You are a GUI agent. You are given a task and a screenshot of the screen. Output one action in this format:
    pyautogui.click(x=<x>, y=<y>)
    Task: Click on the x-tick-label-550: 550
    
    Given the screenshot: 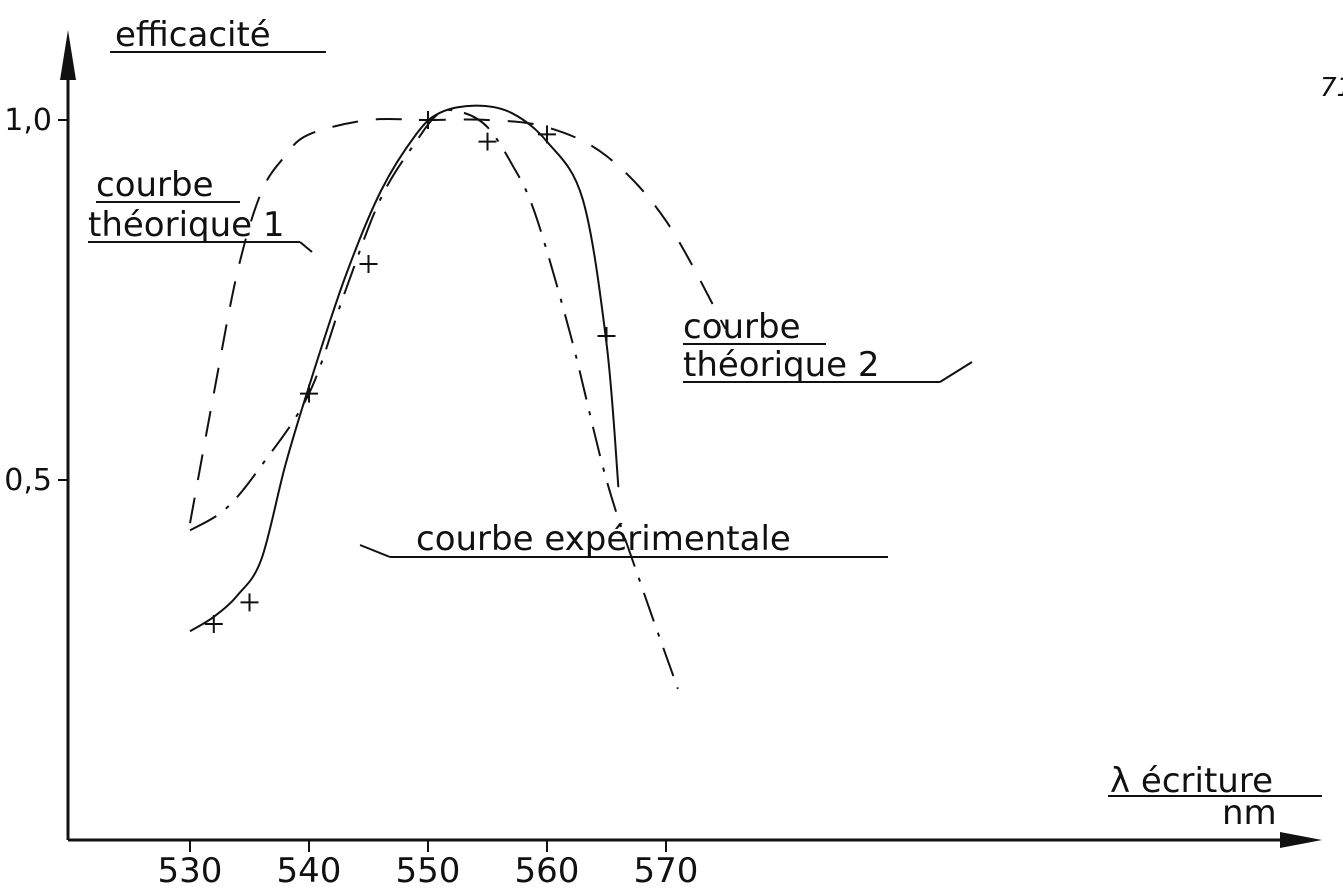 What is the action you would take?
    pyautogui.click(x=428, y=870)
    